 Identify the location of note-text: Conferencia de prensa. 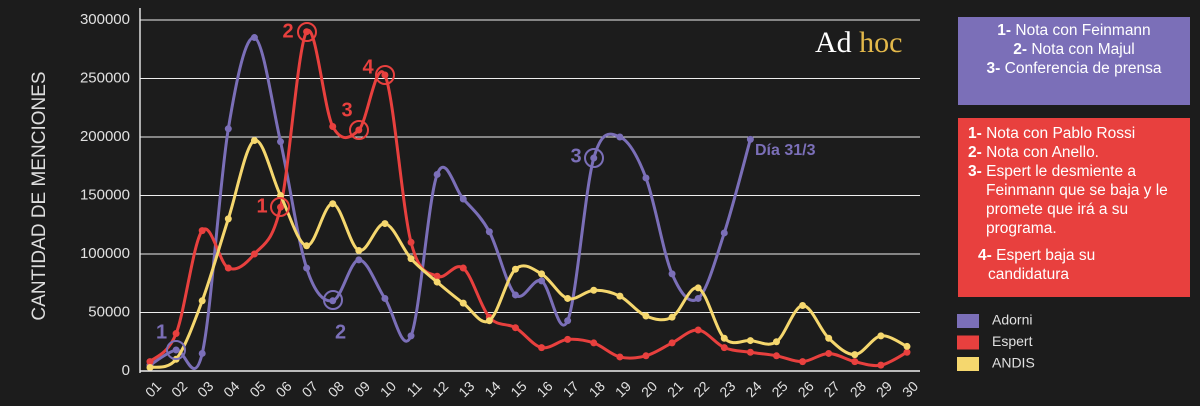
(1083, 68).